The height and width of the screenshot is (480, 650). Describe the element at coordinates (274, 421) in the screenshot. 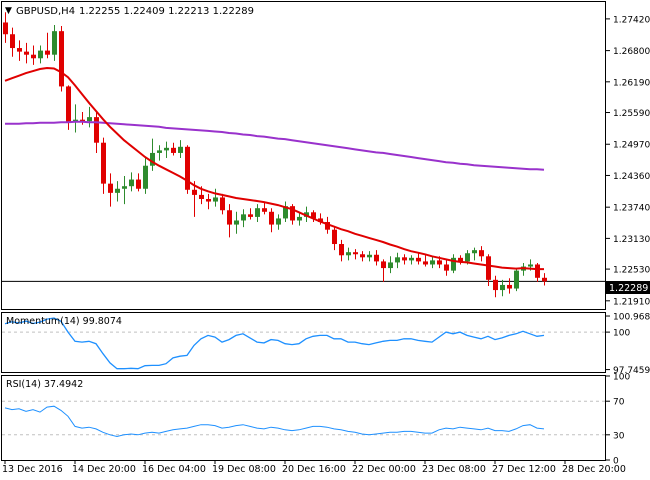

I see `rsi-line` at that location.